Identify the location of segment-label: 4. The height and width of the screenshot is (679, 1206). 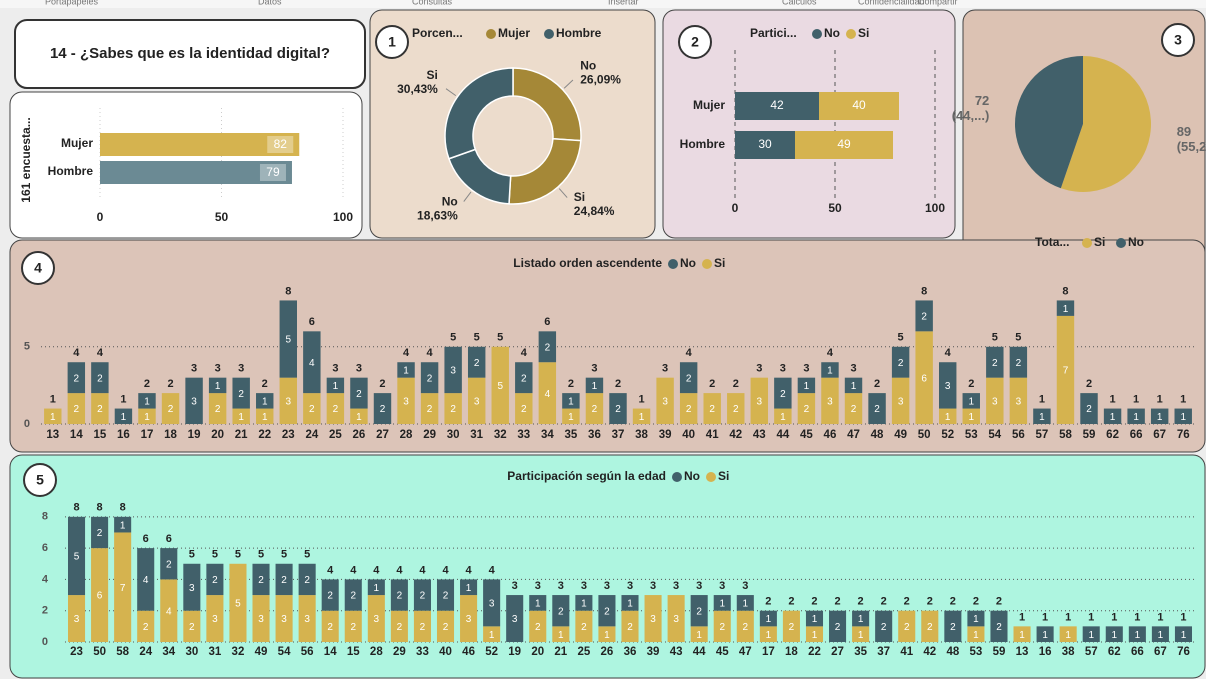
(146, 580).